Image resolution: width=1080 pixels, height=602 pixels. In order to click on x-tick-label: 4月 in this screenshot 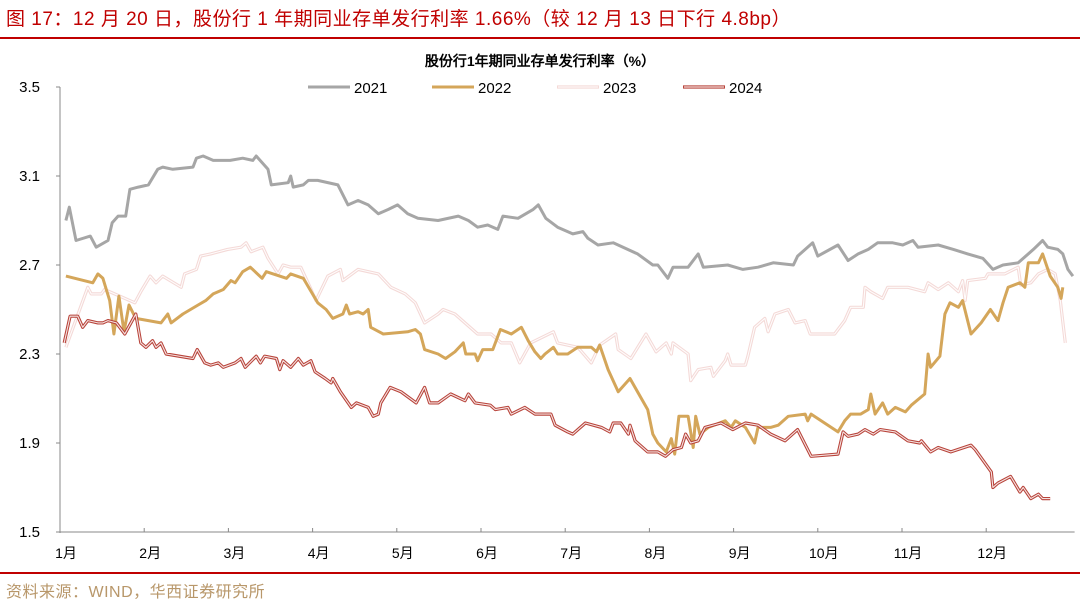, I will do `click(319, 553)`.